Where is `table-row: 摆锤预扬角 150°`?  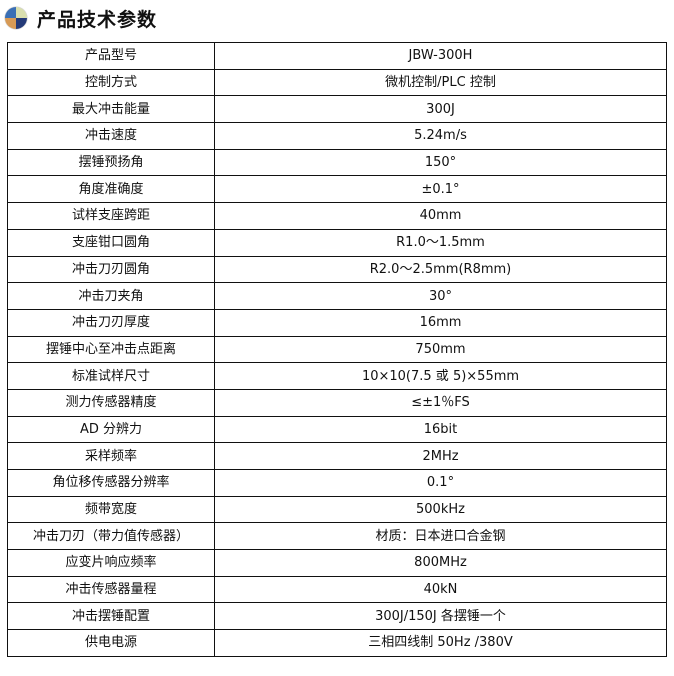 table-row: 摆锤预扬角 150° is located at coordinates (337, 162).